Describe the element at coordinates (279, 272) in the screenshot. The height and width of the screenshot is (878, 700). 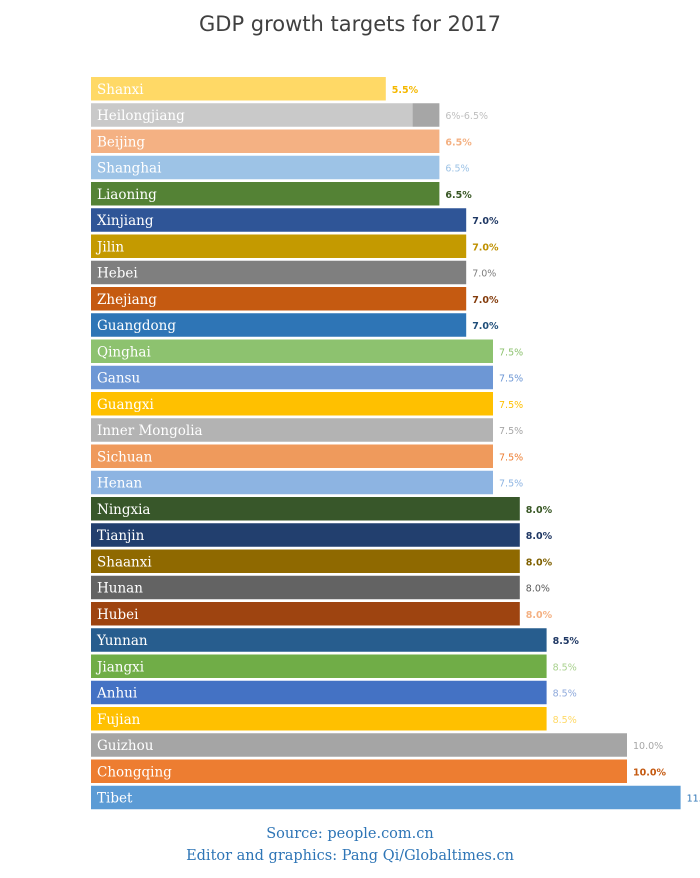
I see `bar-hebei` at that location.